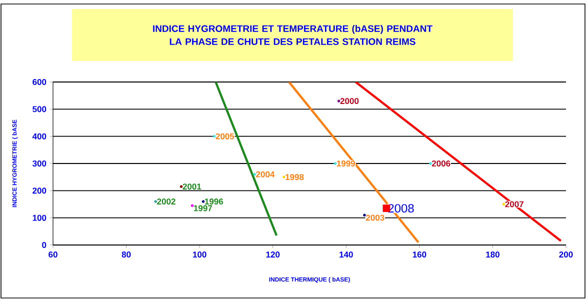  Describe the element at coordinates (419, 255) in the screenshot. I see `x-tick-label: 160` at that location.